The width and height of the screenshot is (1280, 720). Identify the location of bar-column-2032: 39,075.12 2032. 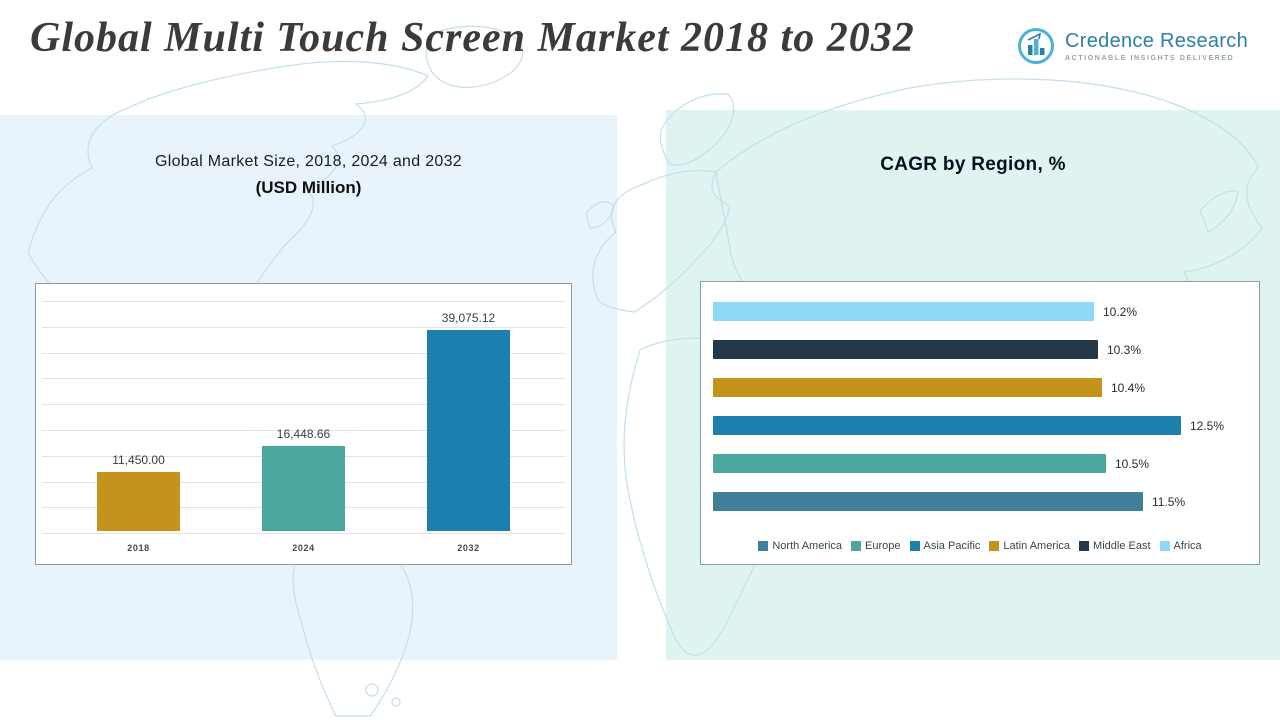
(468, 424).